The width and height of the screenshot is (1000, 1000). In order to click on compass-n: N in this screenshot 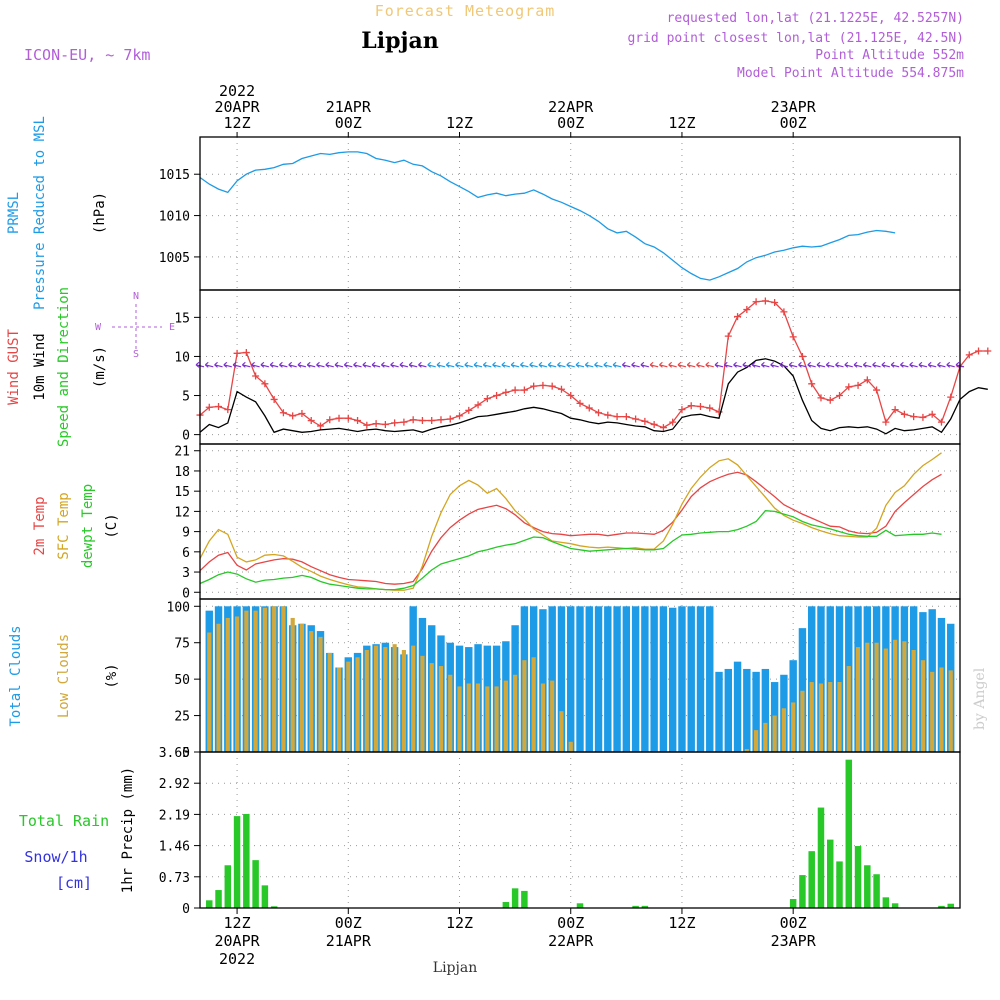, I will do `click(136, 296)`.